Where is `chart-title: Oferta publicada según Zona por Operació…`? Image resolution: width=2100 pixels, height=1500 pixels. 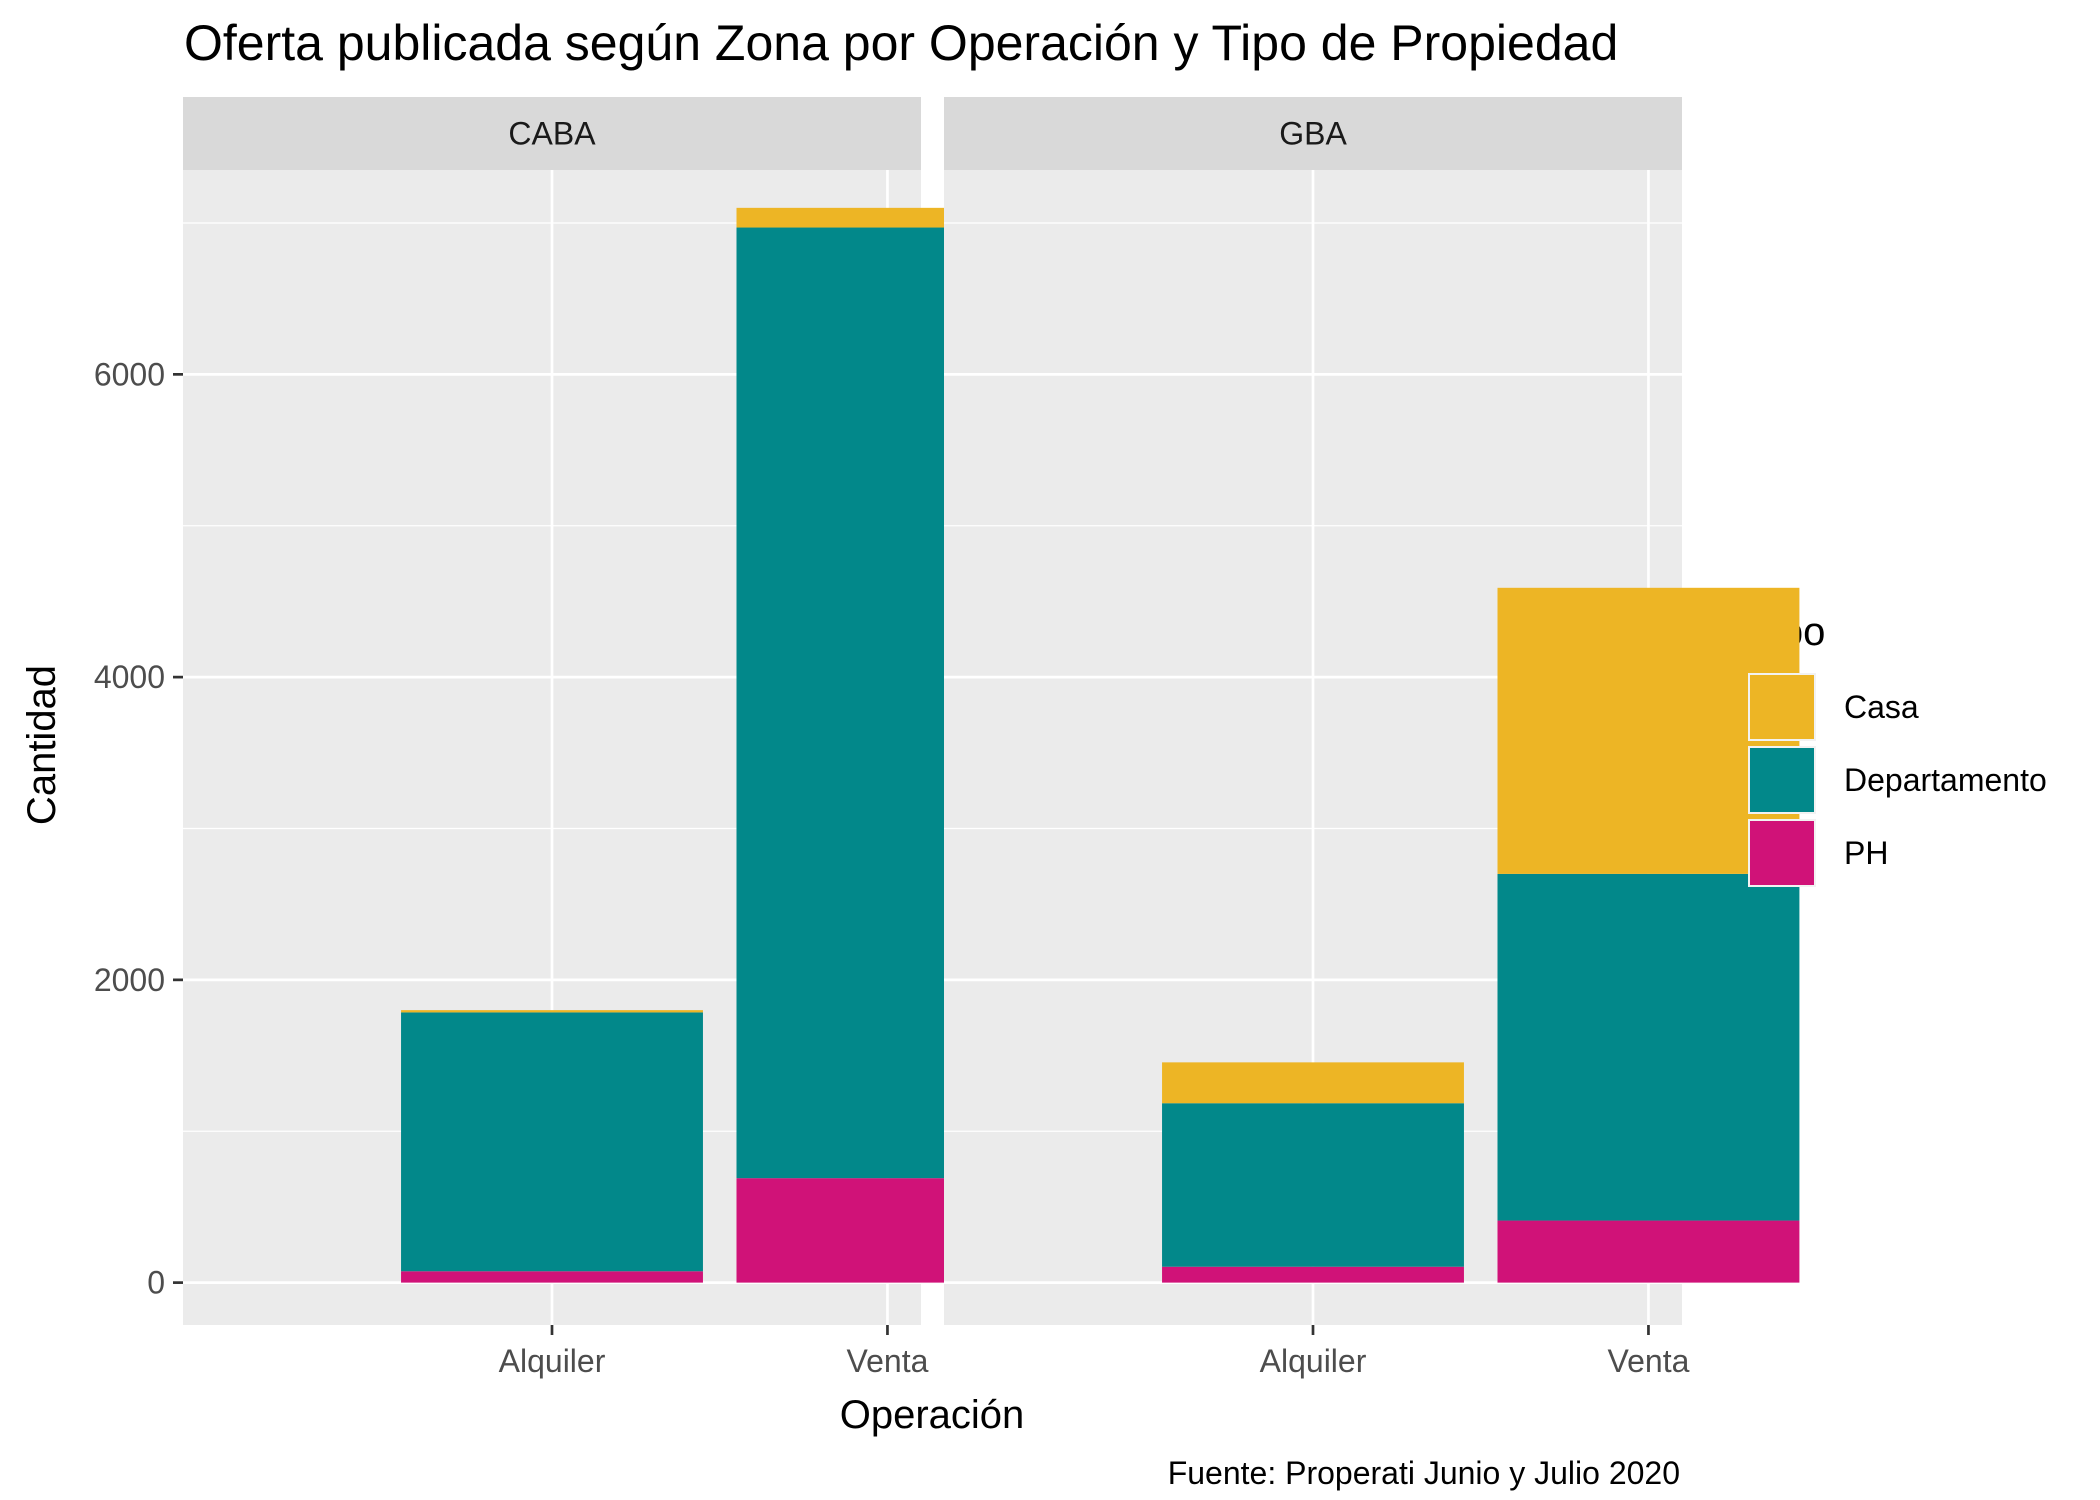
chart-title: Oferta publicada según Zona por Operació… is located at coordinates (901, 43).